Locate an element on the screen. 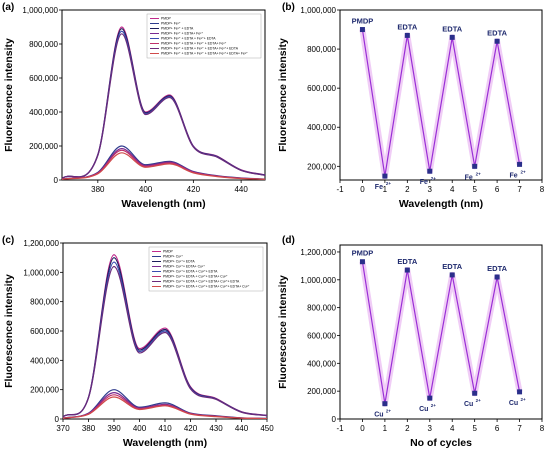 The width and height of the screenshot is (550, 452). legend-label: PMDP+ Fe²⁺ + EDTA+ Fe²⁺ is located at coordinates (182, 34).